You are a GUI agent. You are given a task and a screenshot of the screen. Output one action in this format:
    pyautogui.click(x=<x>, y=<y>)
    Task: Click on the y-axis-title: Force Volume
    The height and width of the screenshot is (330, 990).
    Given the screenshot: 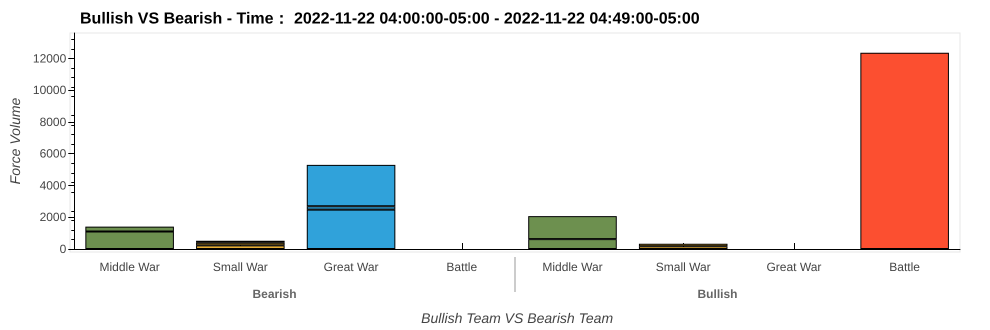 What is the action you would take?
    pyautogui.click(x=15, y=140)
    